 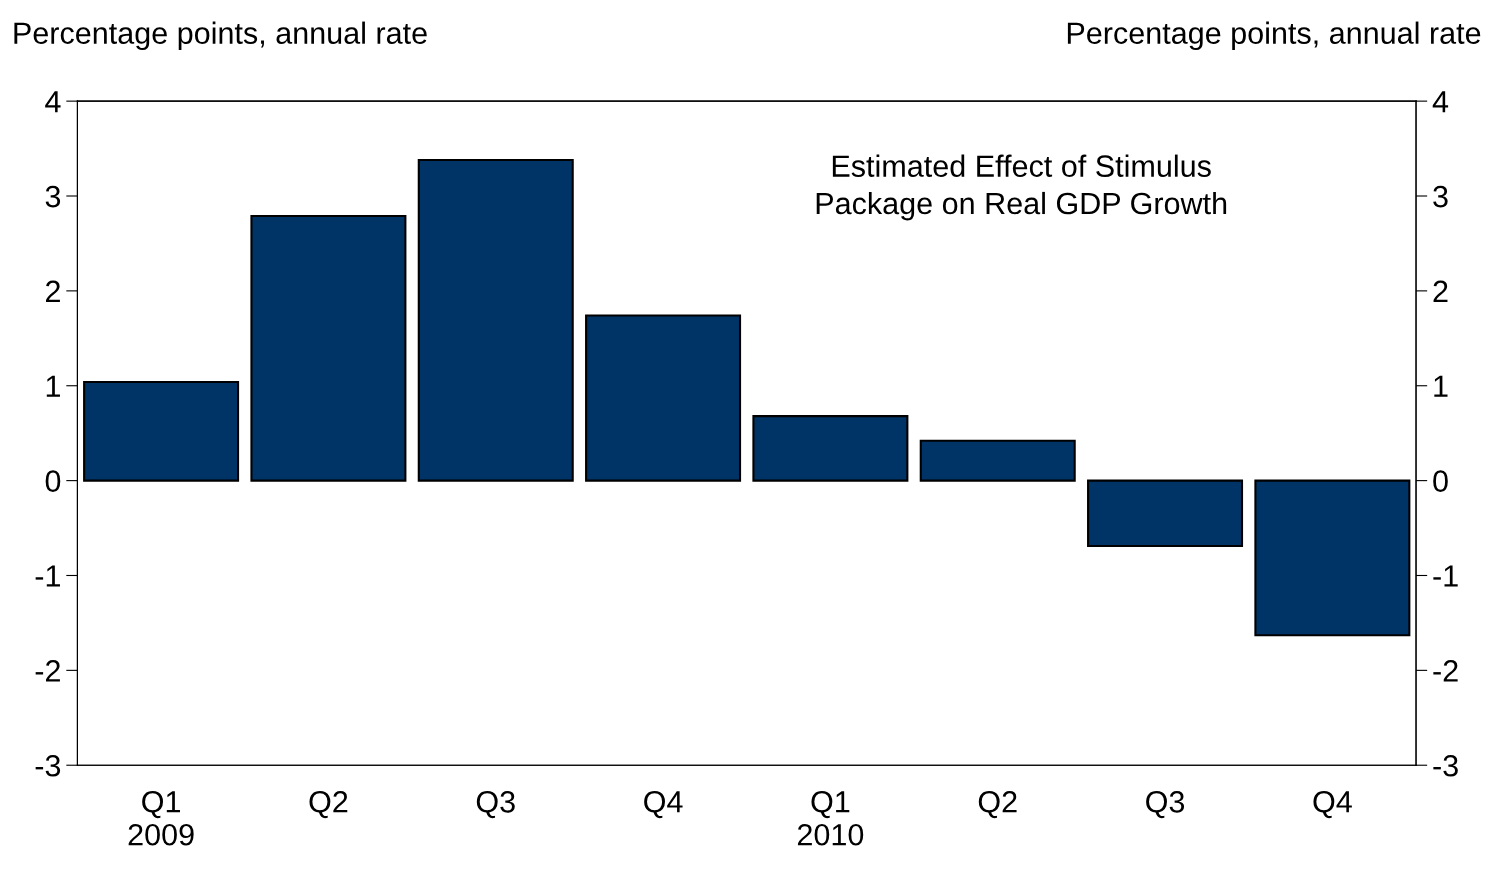 I want to click on y2-tick-label: 0, so click(x=1440, y=481).